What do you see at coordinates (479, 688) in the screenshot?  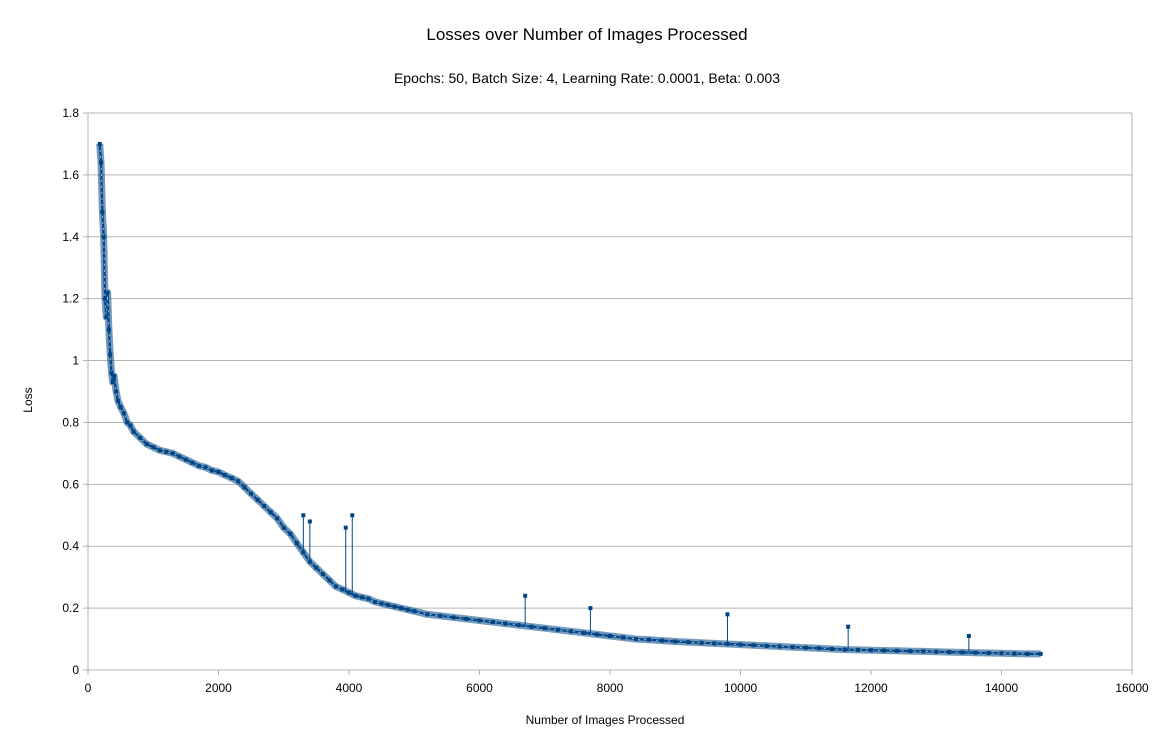 I see `x-tick-label: 6000` at bounding box center [479, 688].